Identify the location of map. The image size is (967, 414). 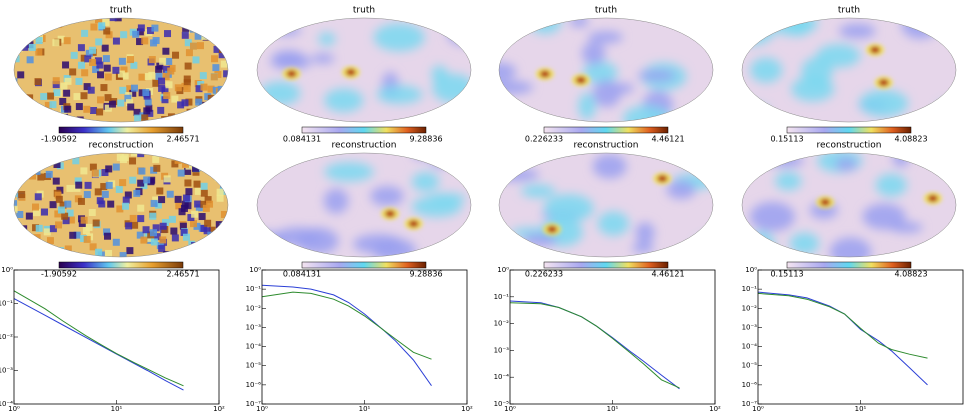
(121, 205).